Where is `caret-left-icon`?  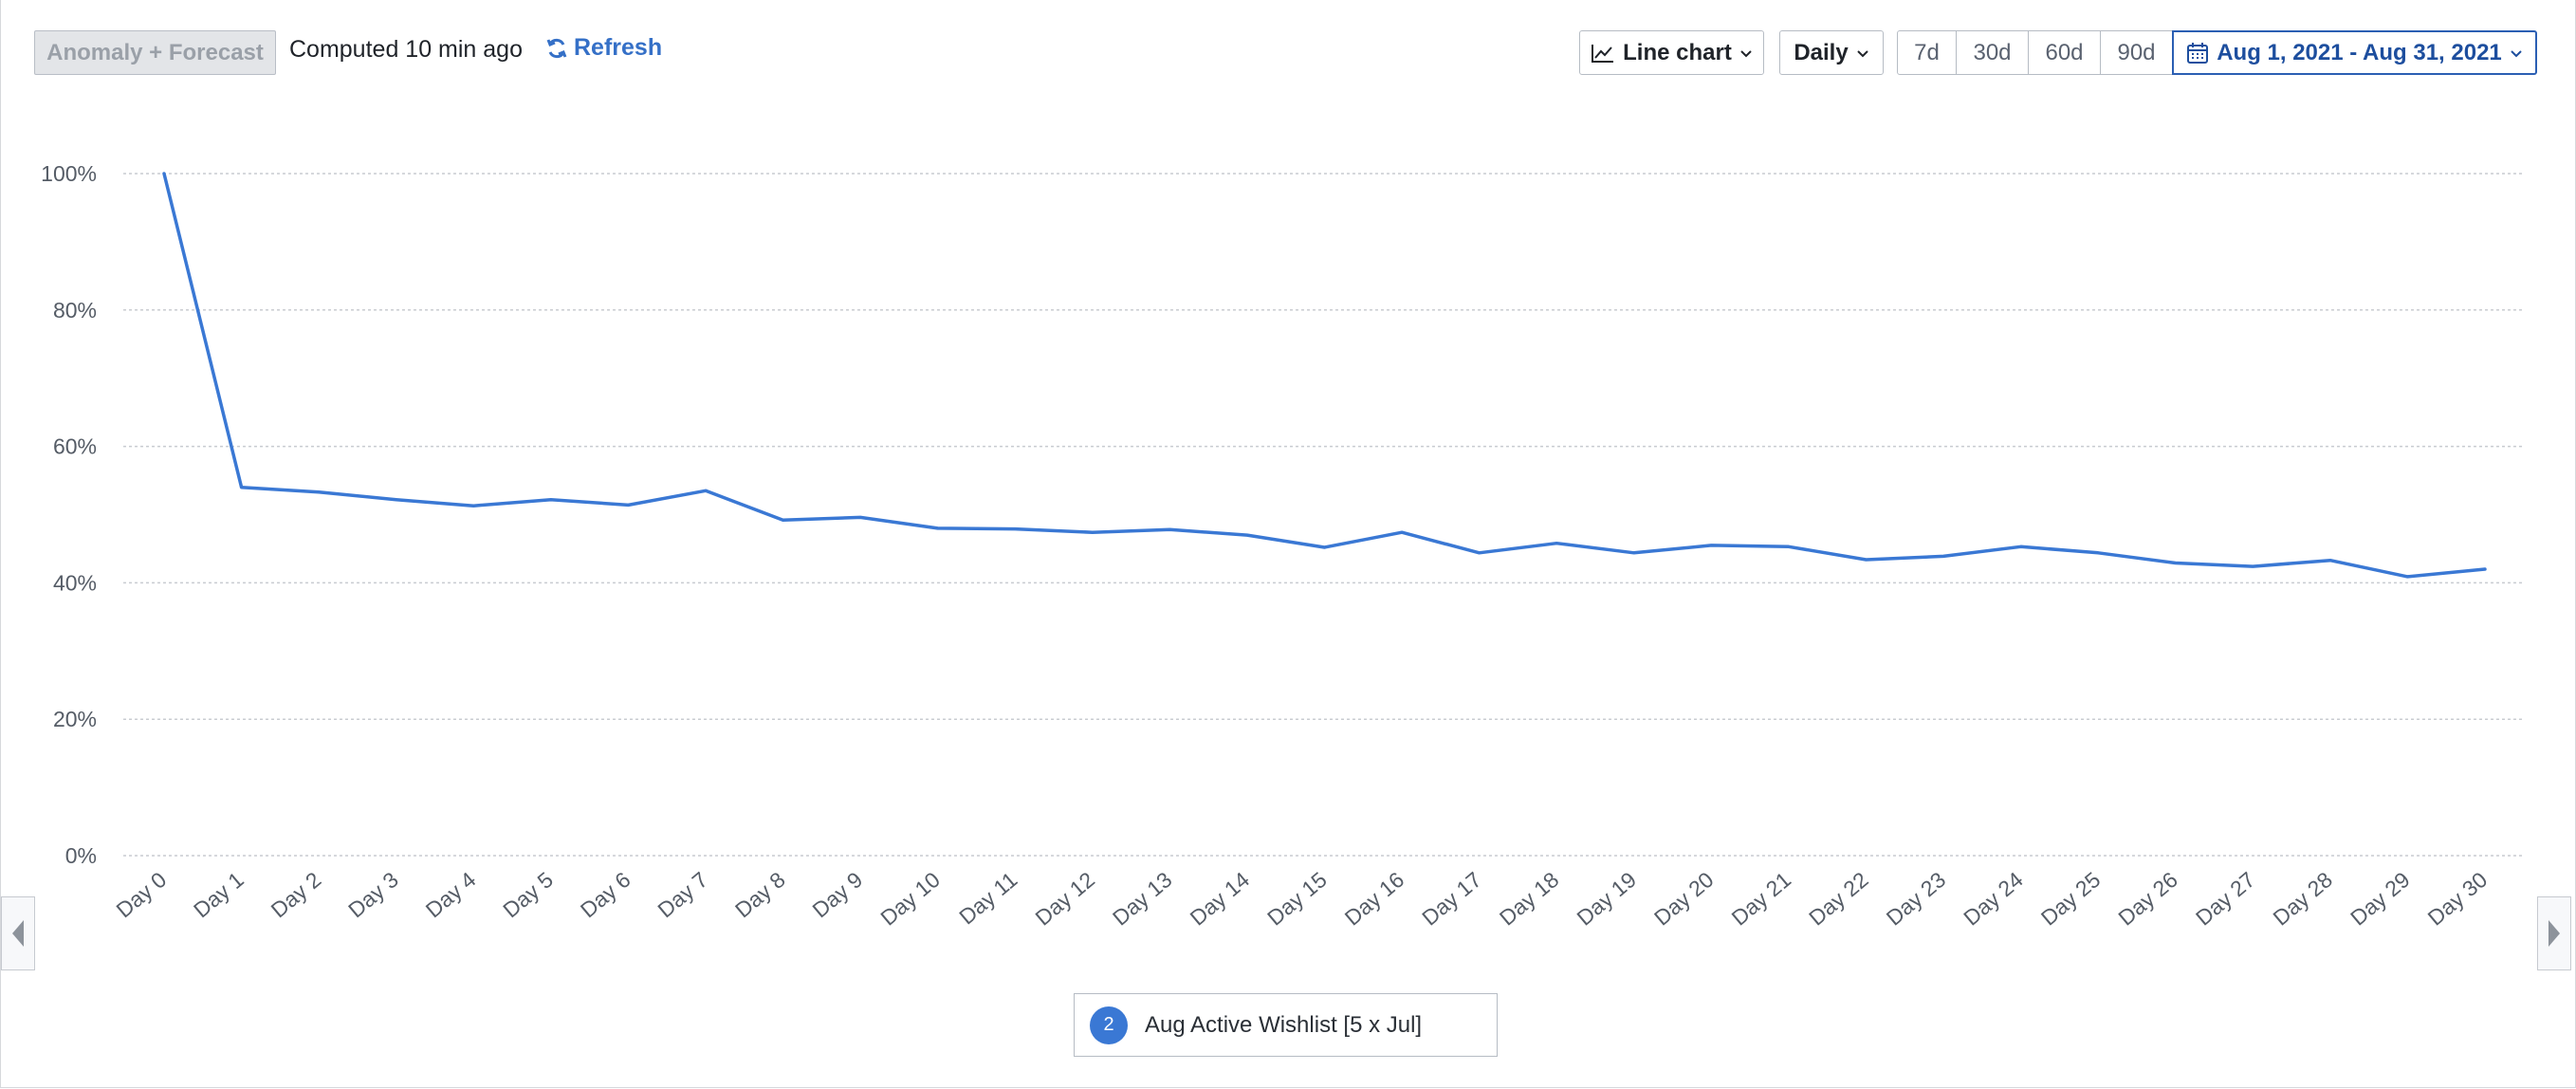 caret-left-icon is located at coordinates (18, 934).